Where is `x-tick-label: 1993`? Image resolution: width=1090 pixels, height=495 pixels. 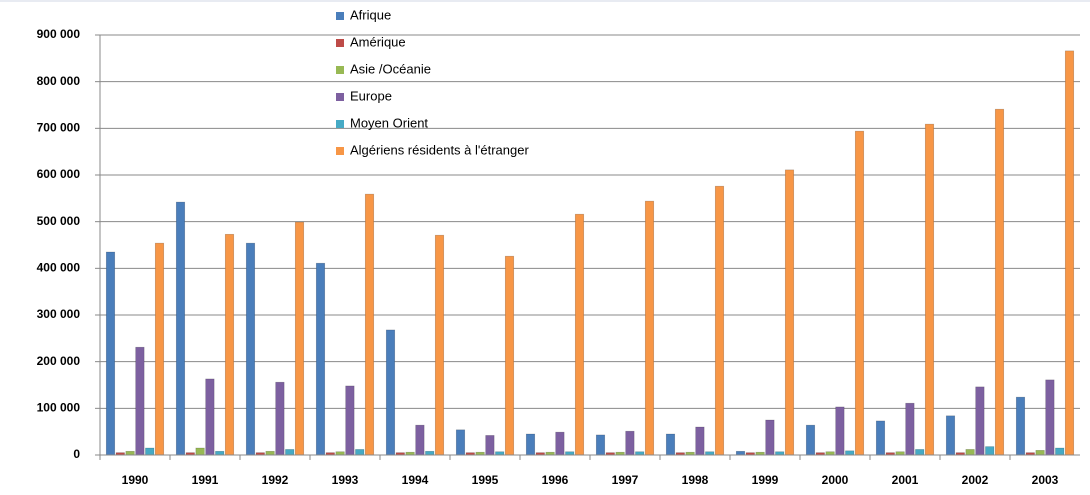
x-tick-label: 1993 is located at coordinates (345, 480).